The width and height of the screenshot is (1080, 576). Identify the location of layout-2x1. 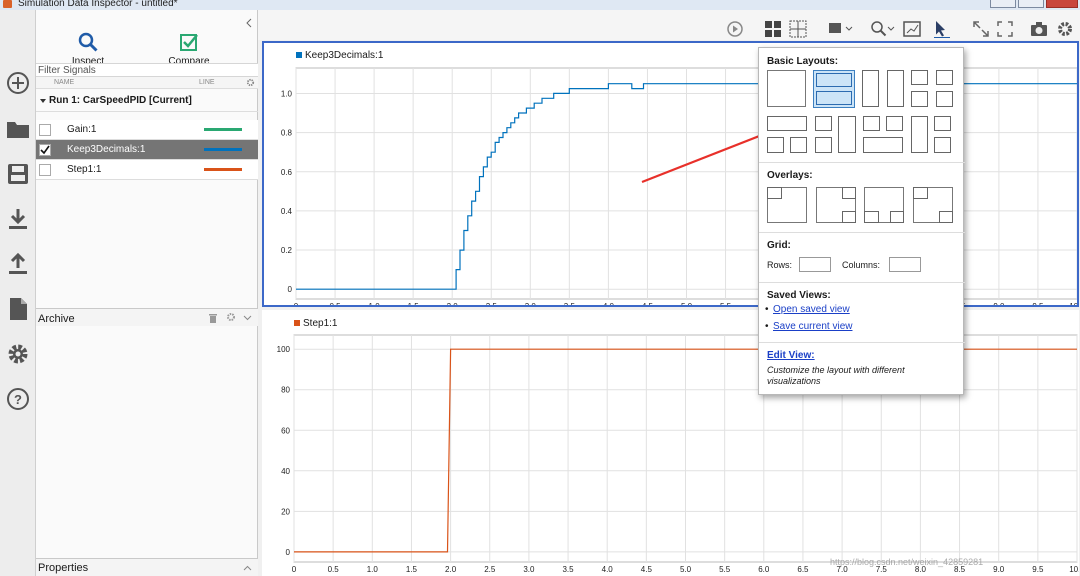
(834, 89).